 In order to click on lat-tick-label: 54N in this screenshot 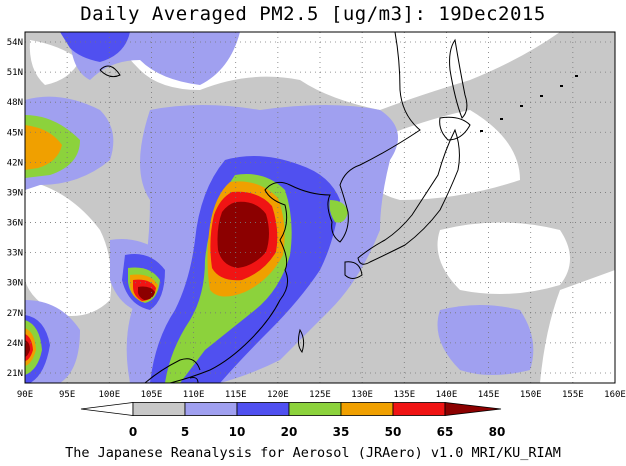, I will do `click(15, 43)`.